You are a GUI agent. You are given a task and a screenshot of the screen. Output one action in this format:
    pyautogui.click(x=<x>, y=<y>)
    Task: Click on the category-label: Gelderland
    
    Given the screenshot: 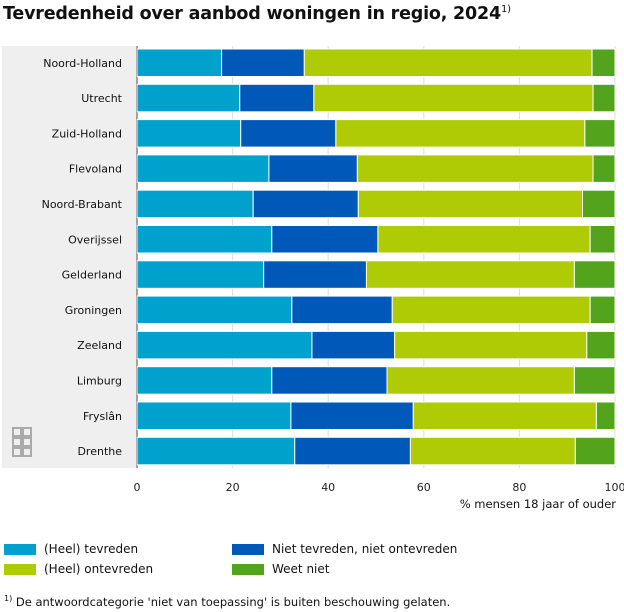 What is the action you would take?
    pyautogui.click(x=92, y=275)
    